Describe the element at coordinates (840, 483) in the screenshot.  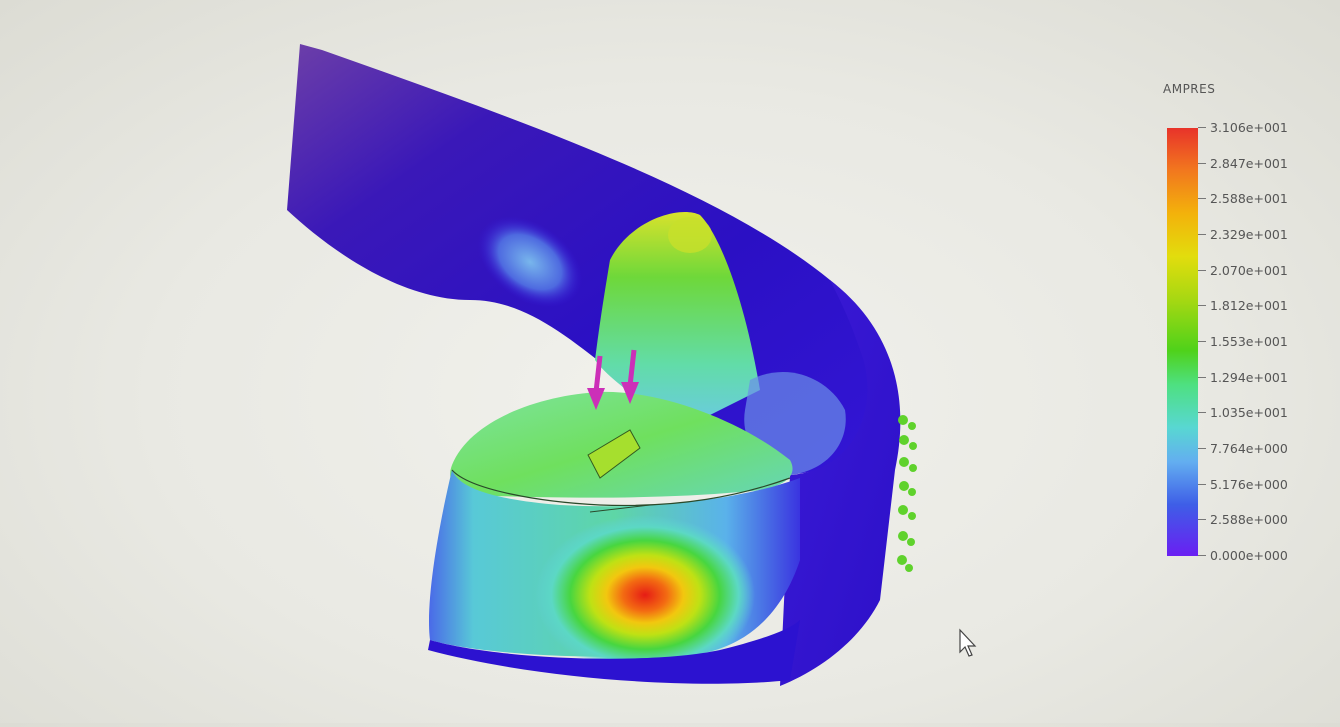
I see `outer-rim` at that location.